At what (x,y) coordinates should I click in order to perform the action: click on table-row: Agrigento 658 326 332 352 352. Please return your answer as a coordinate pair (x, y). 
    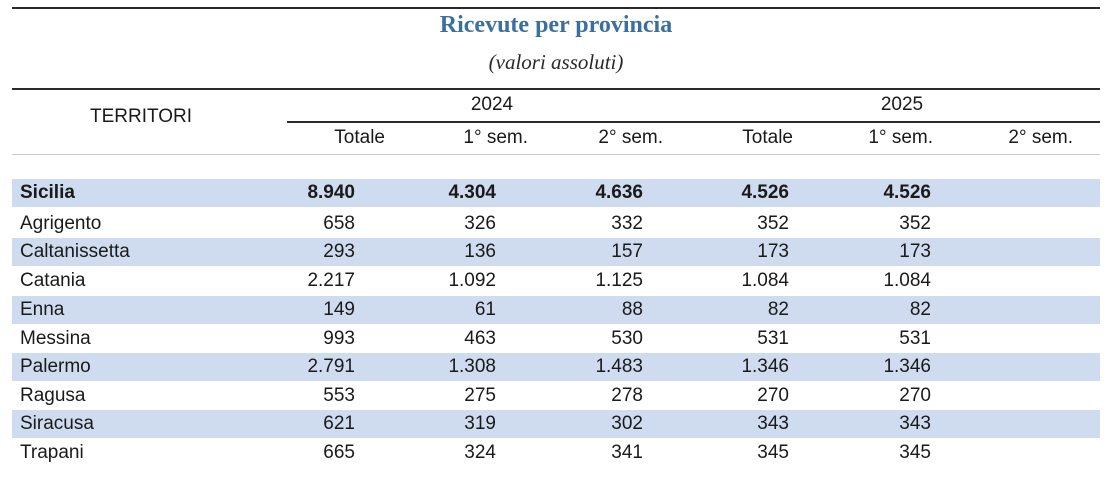
    Looking at the image, I should click on (556, 224).